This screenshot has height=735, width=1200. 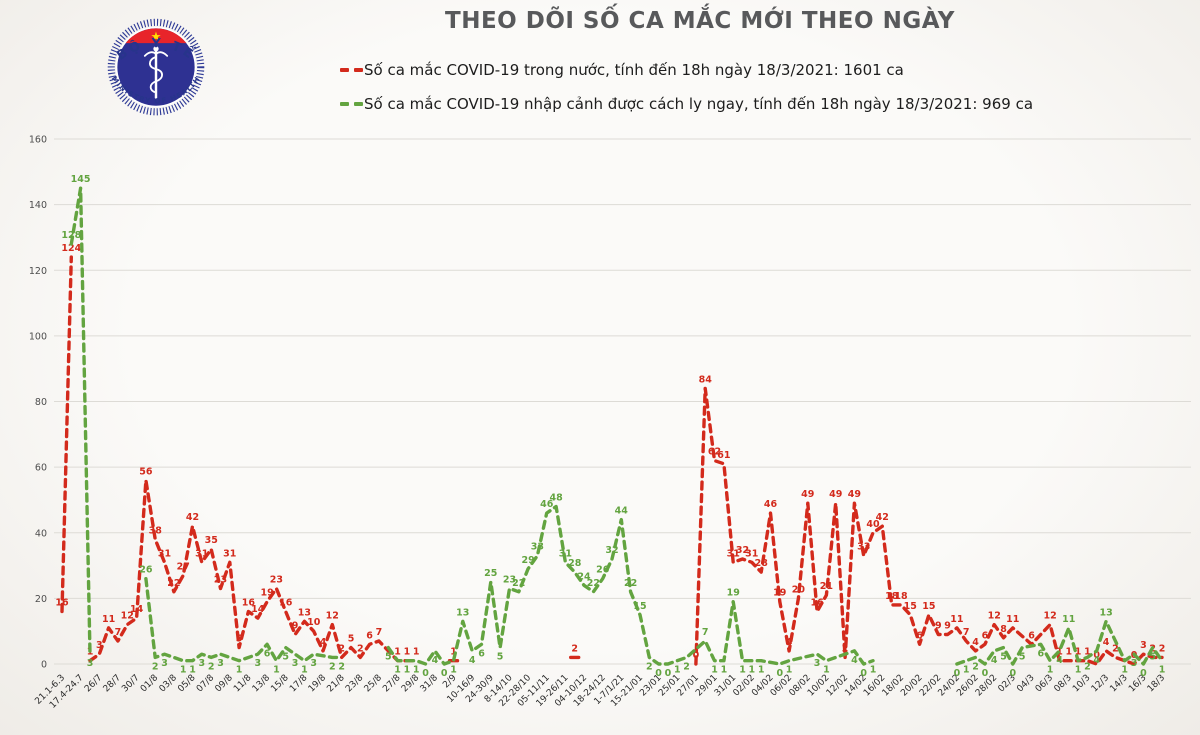 What do you see at coordinates (355, 684) in the screenshot?
I see `svg-text: 23/8` at bounding box center [355, 684].